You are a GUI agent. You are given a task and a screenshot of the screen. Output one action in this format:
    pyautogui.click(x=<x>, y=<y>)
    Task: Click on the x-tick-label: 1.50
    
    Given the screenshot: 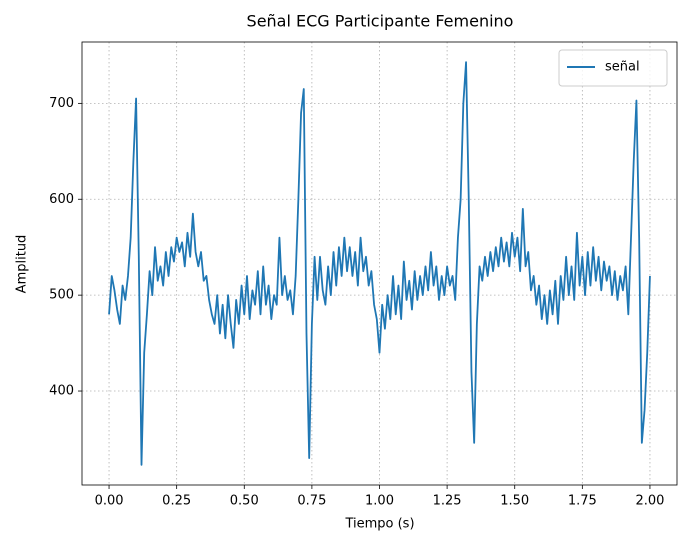 What is the action you would take?
    pyautogui.click(x=514, y=501)
    